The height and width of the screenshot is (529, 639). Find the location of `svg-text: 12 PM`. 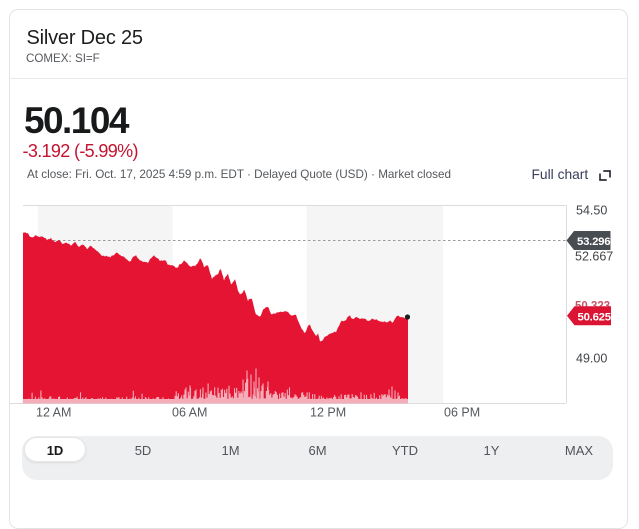

svg-text: 12 PM is located at coordinates (328, 413).